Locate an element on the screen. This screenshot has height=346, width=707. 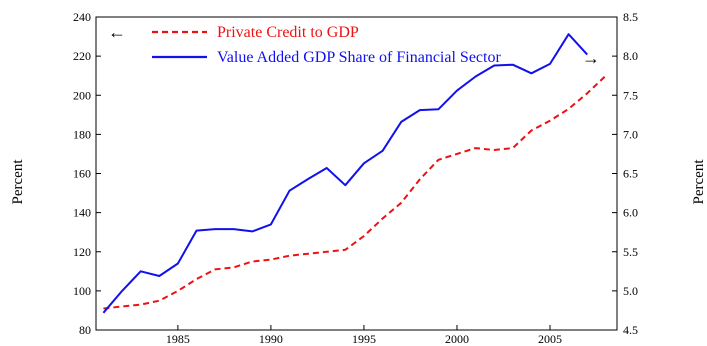
right-tick-label: 7.5 is located at coordinates (630, 95).